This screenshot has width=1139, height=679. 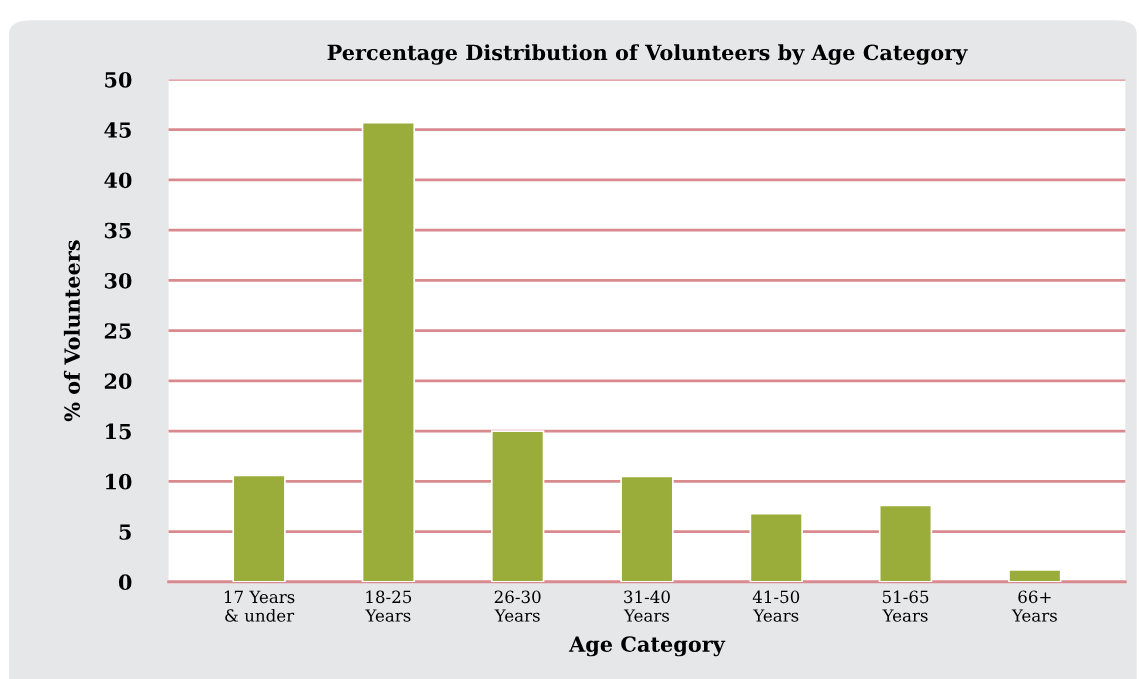 I want to click on x-tick-label: 66+ Years, so click(x=1034, y=606).